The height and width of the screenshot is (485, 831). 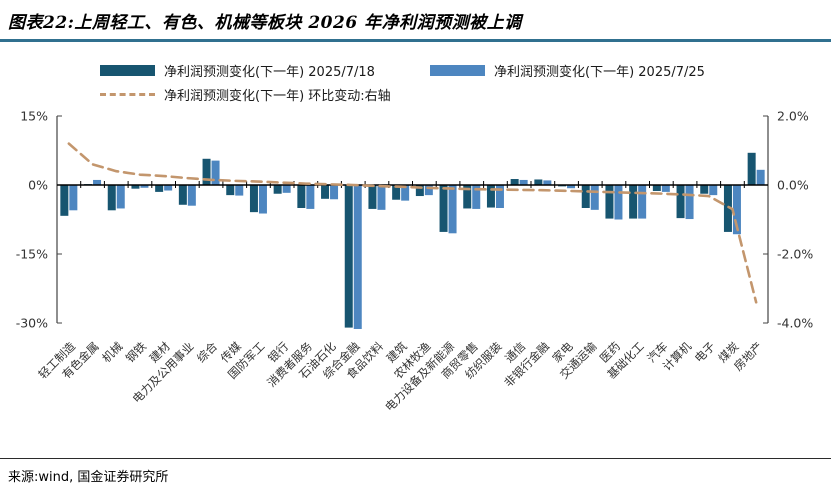 I want to click on legend-label-series2: 净利润预测变化(下一年) 2025/7/25, so click(x=599, y=72).